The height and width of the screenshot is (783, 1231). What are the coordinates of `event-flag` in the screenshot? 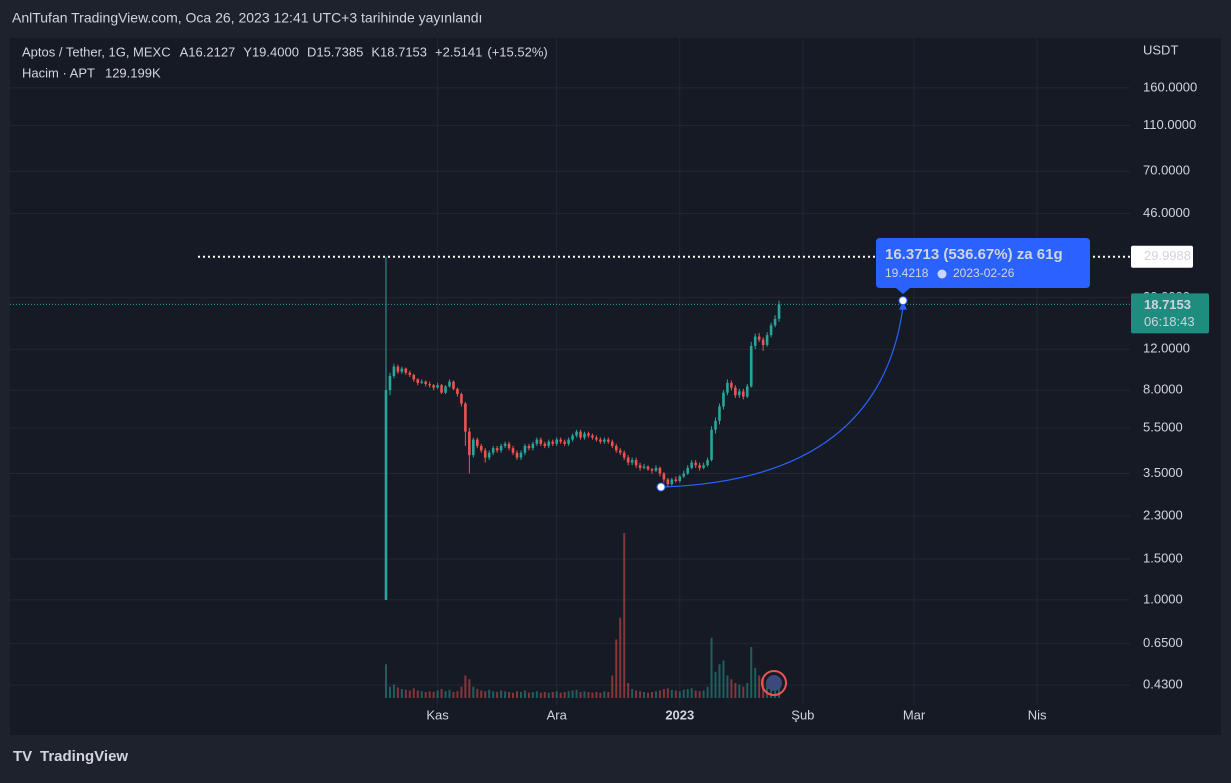 It's located at (774, 683).